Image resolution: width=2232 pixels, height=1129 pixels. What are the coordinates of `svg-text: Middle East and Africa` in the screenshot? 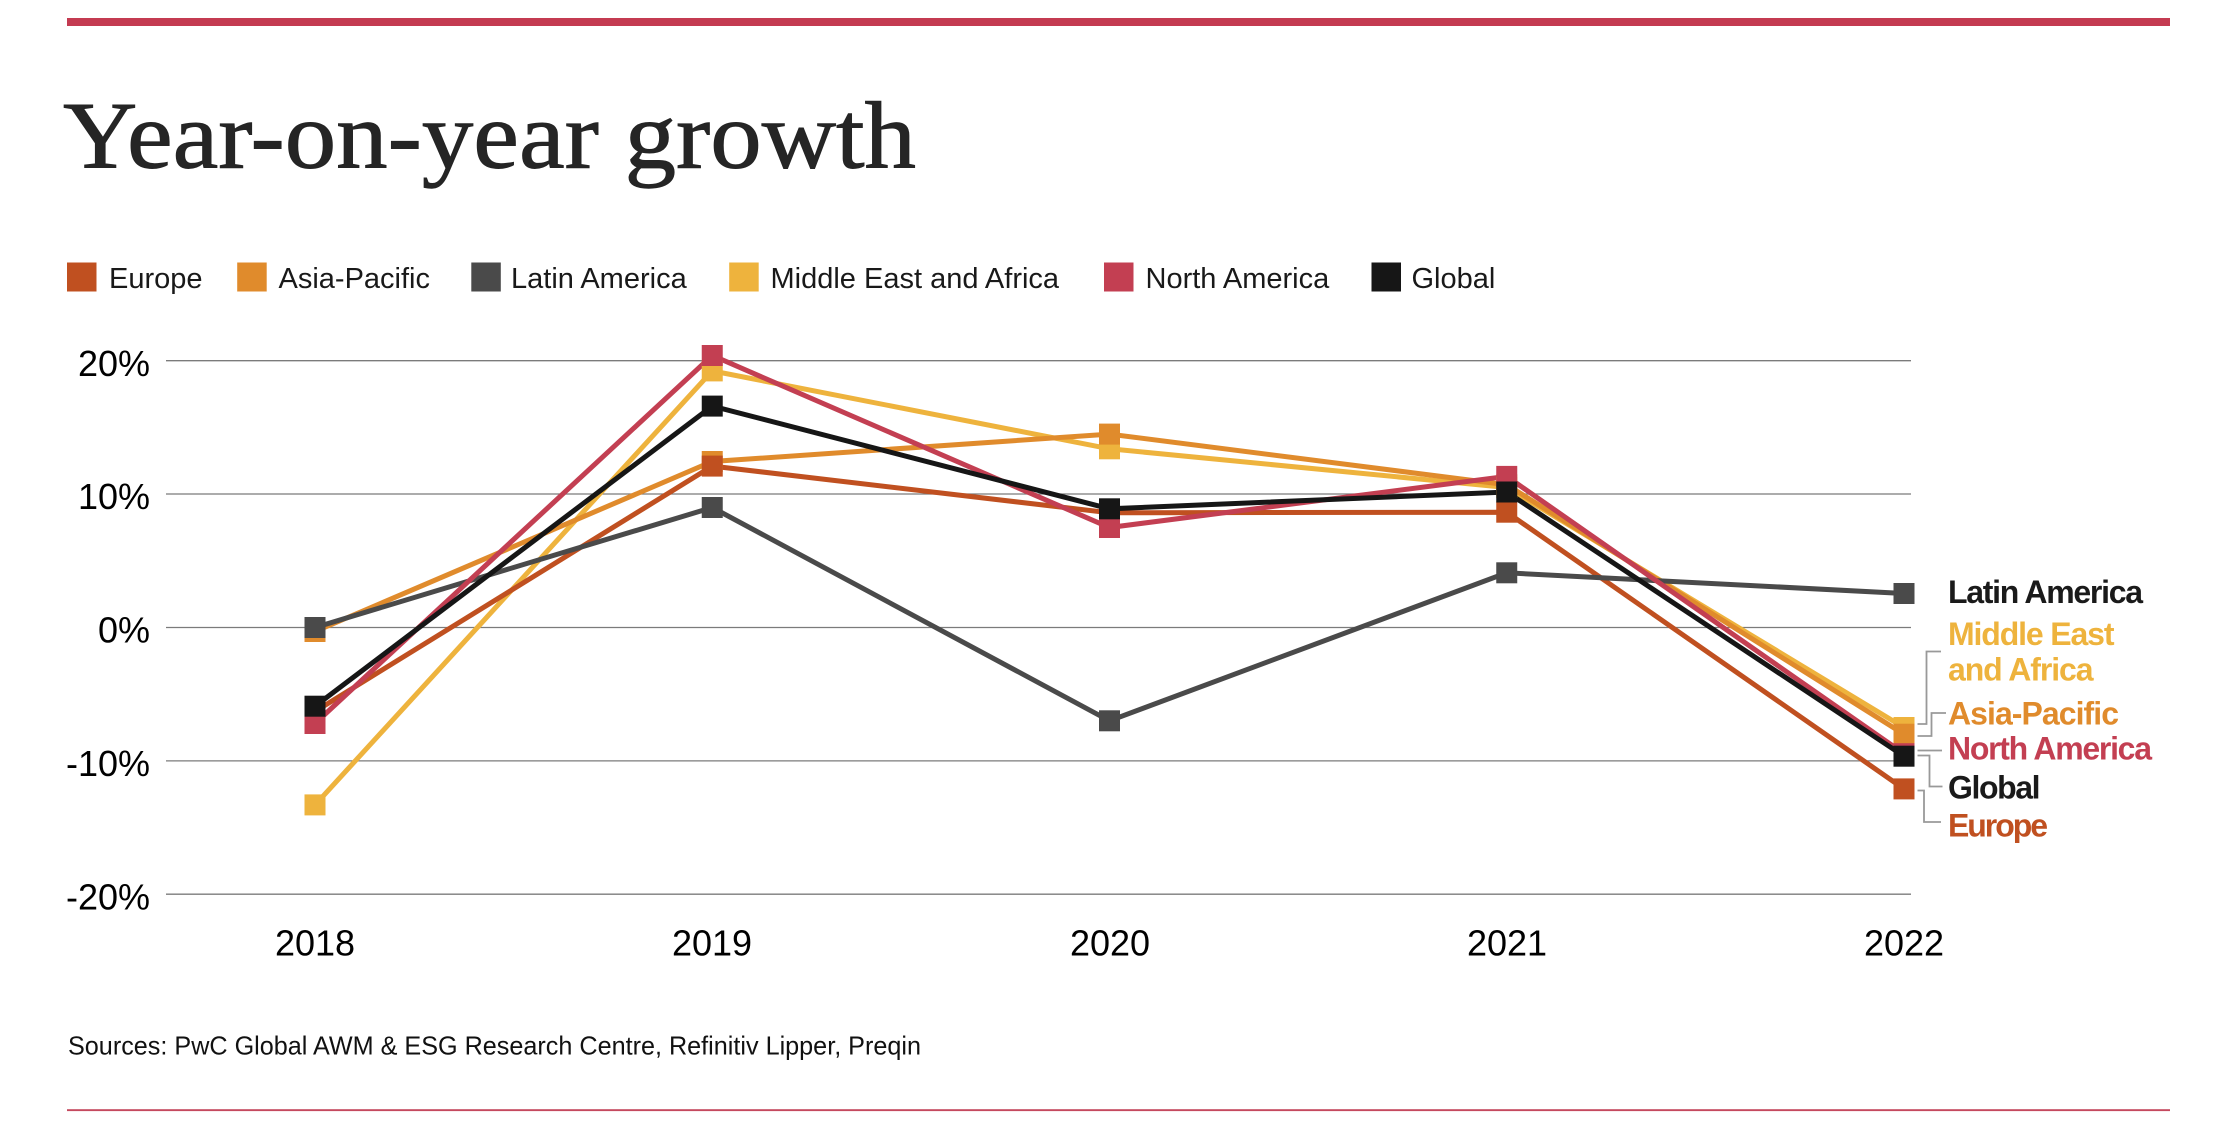 It's located at (915, 279).